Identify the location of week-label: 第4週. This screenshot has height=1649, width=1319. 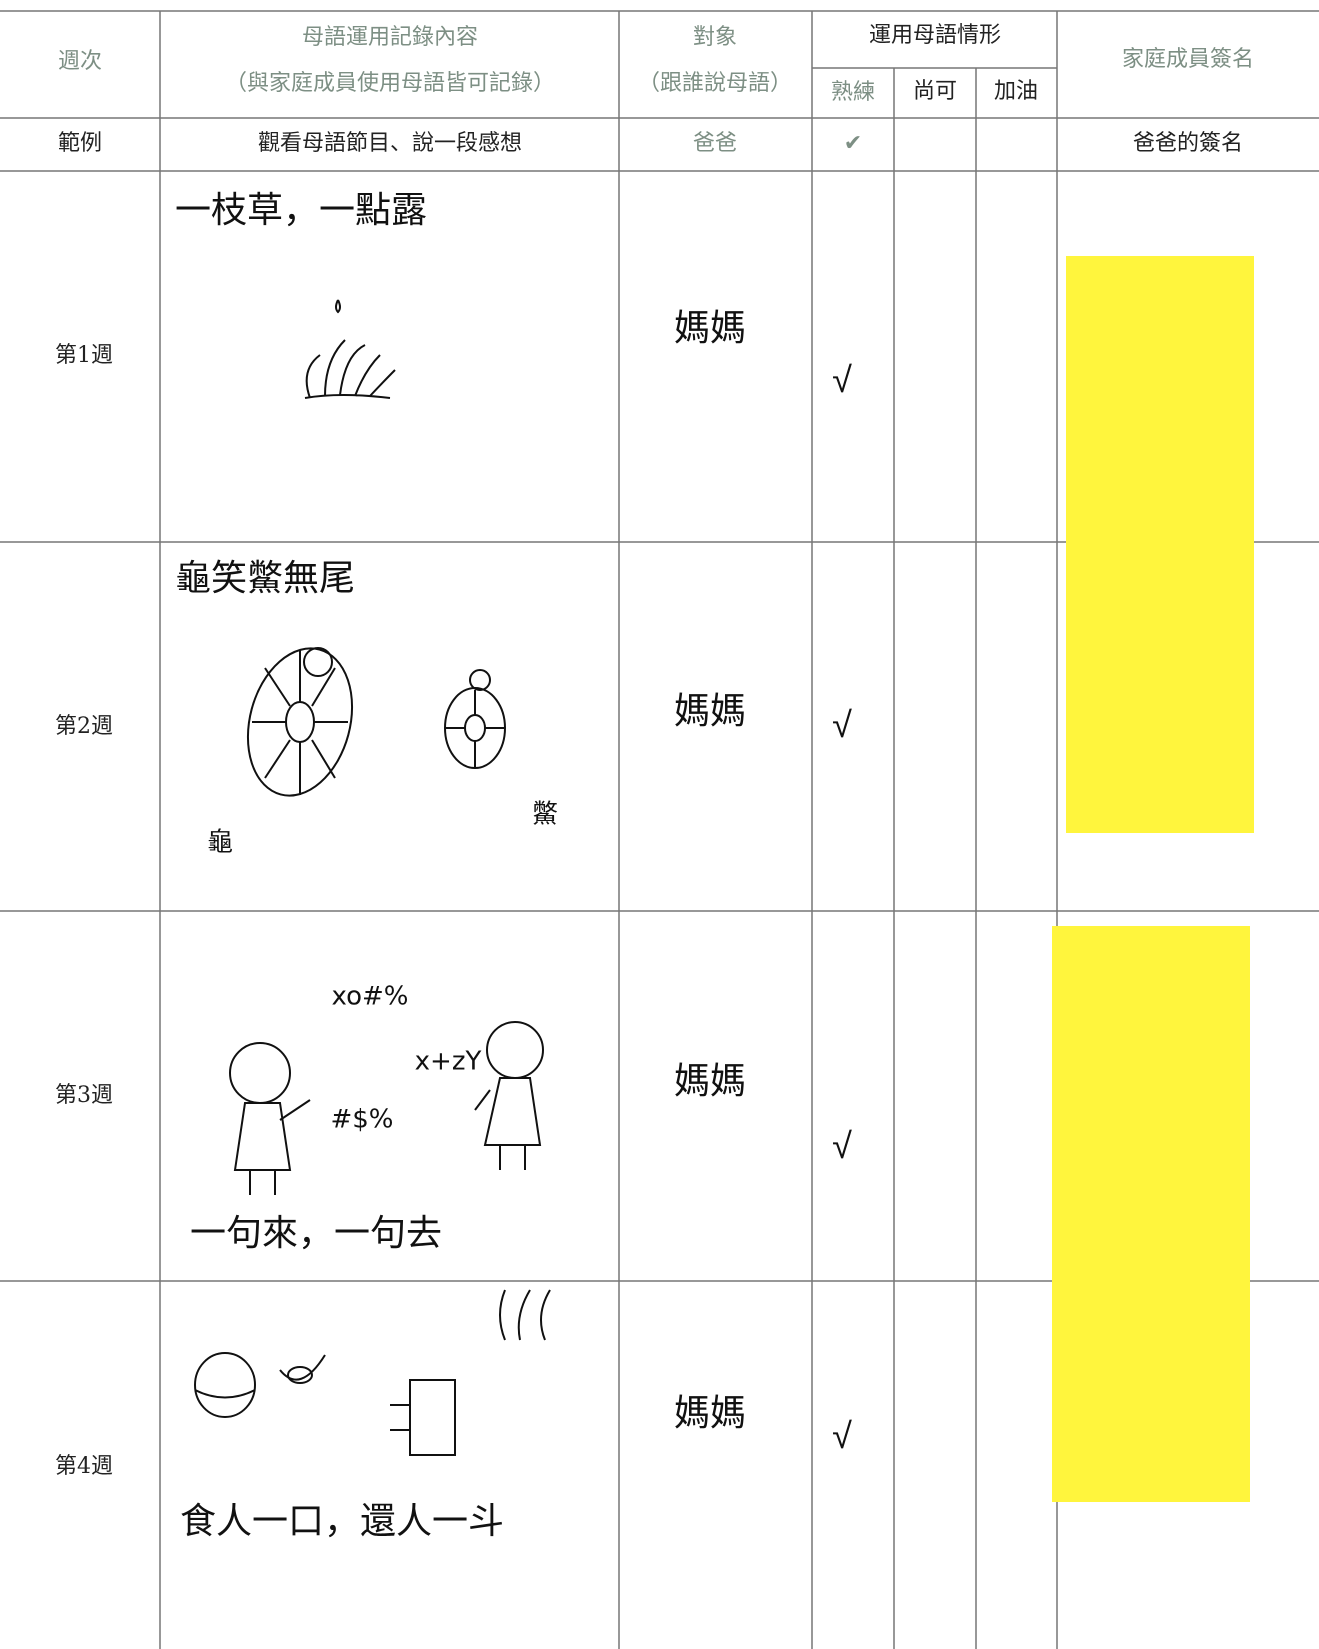
(84, 1466).